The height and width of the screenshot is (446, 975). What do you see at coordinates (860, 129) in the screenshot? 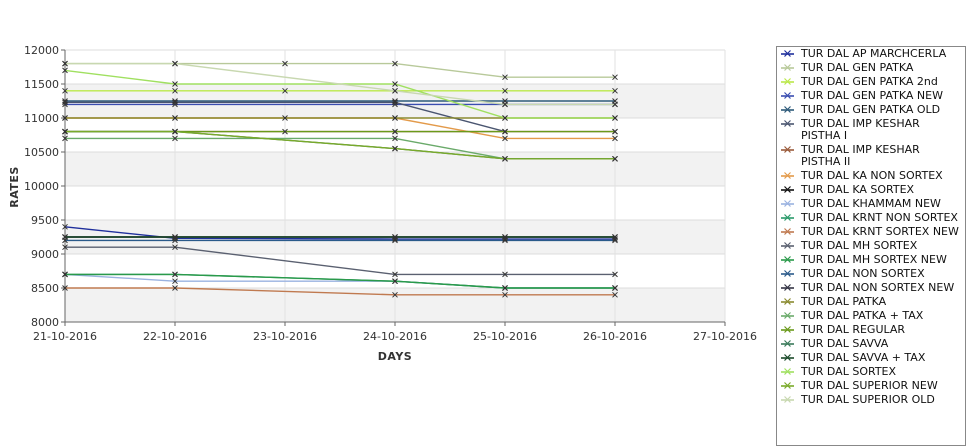
I see `legend-label: TUR DAL IMP KESHAR PISTHA I` at bounding box center [860, 129].